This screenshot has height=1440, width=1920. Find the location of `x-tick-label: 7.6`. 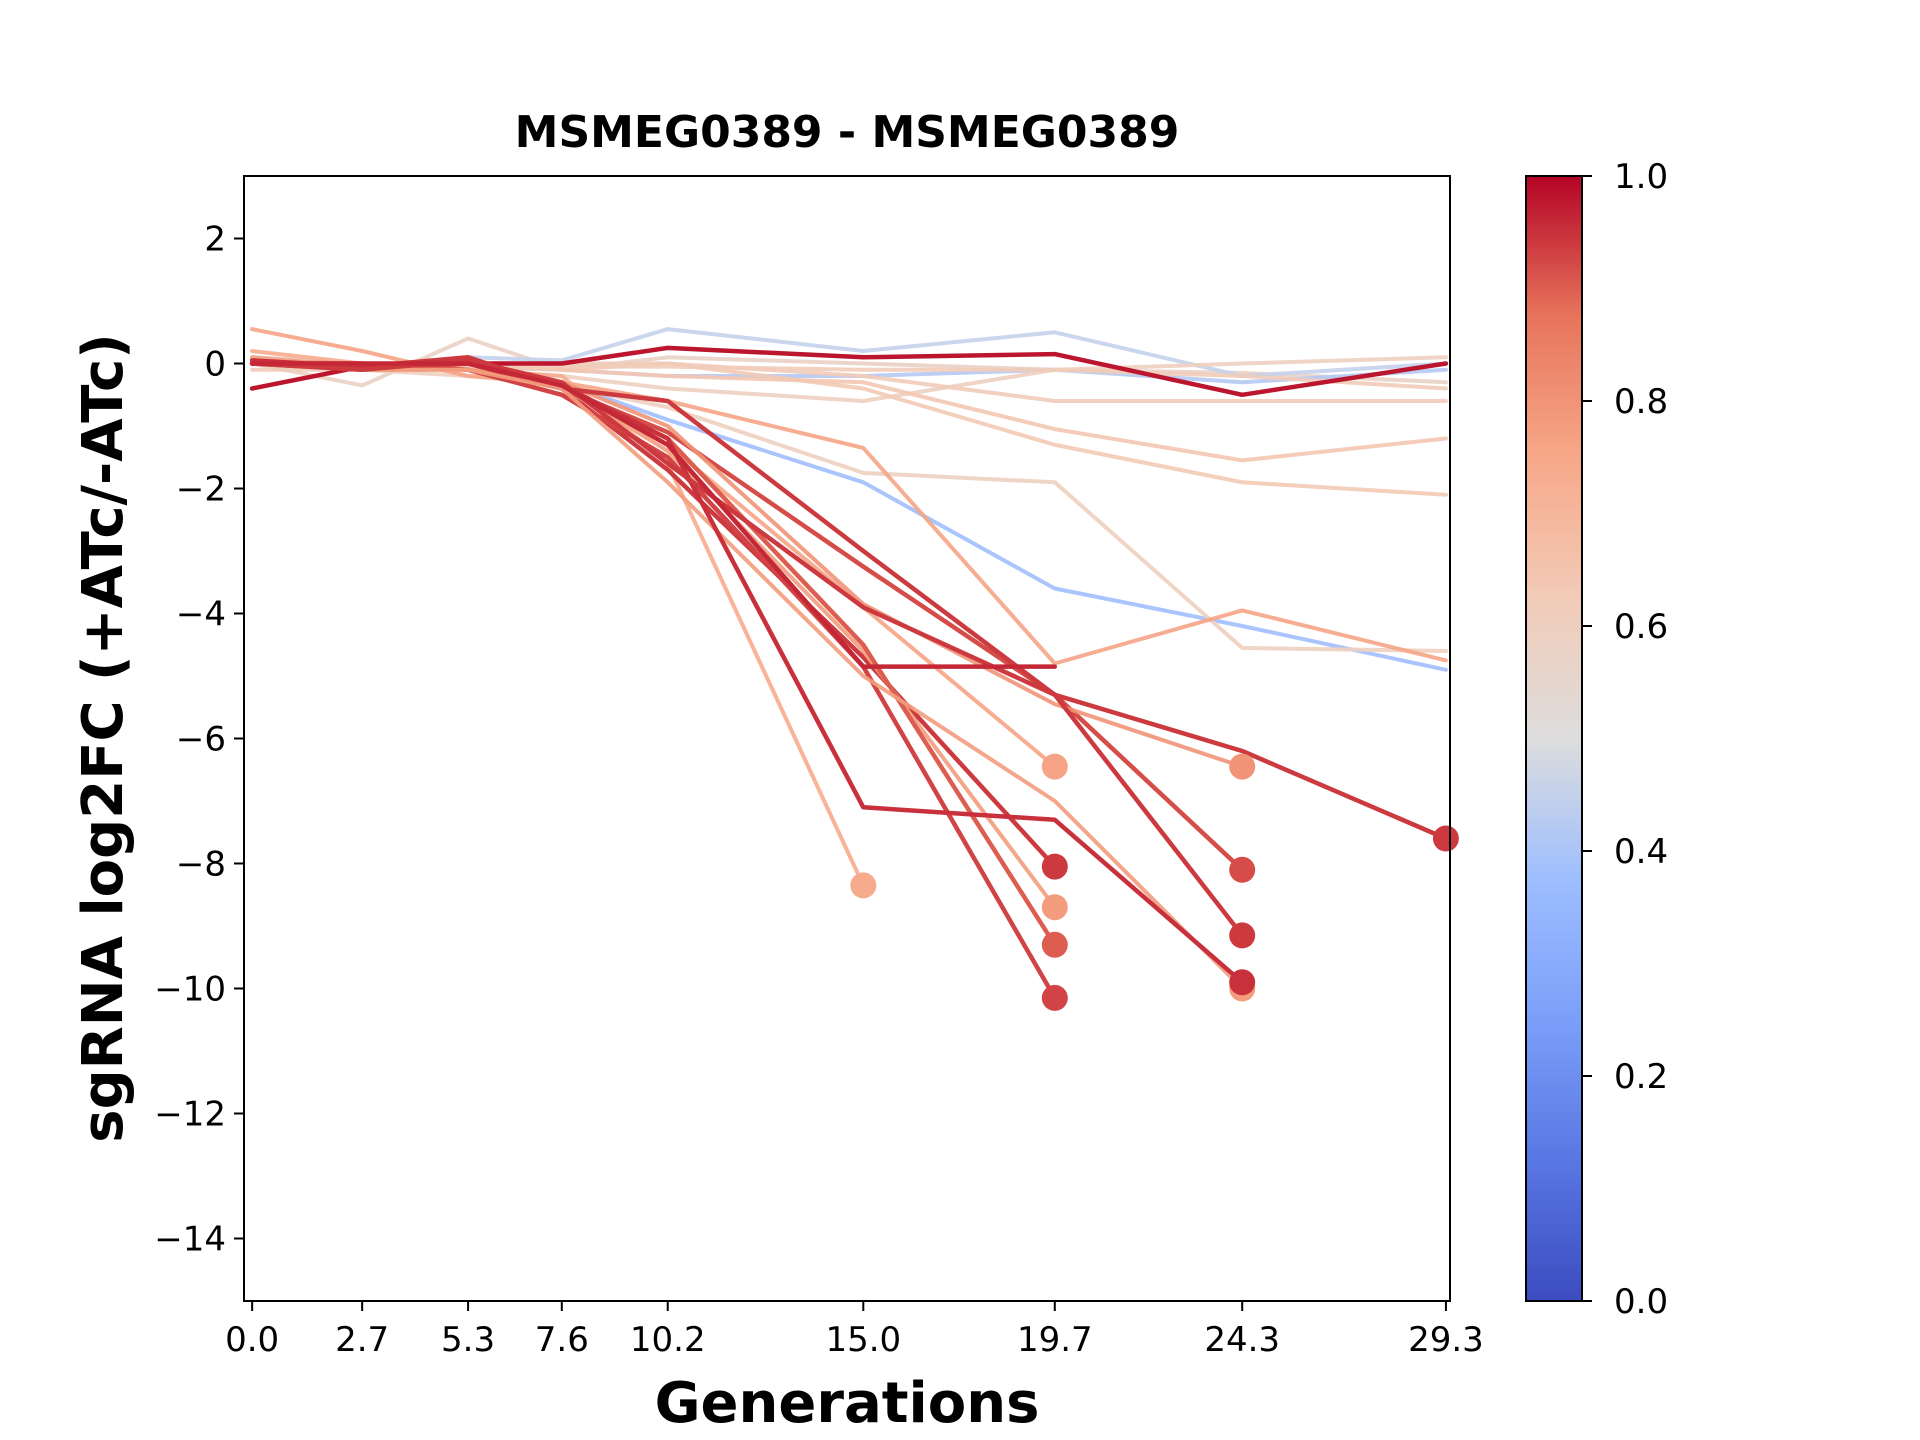

x-tick-label: 7.6 is located at coordinates (562, 1340).